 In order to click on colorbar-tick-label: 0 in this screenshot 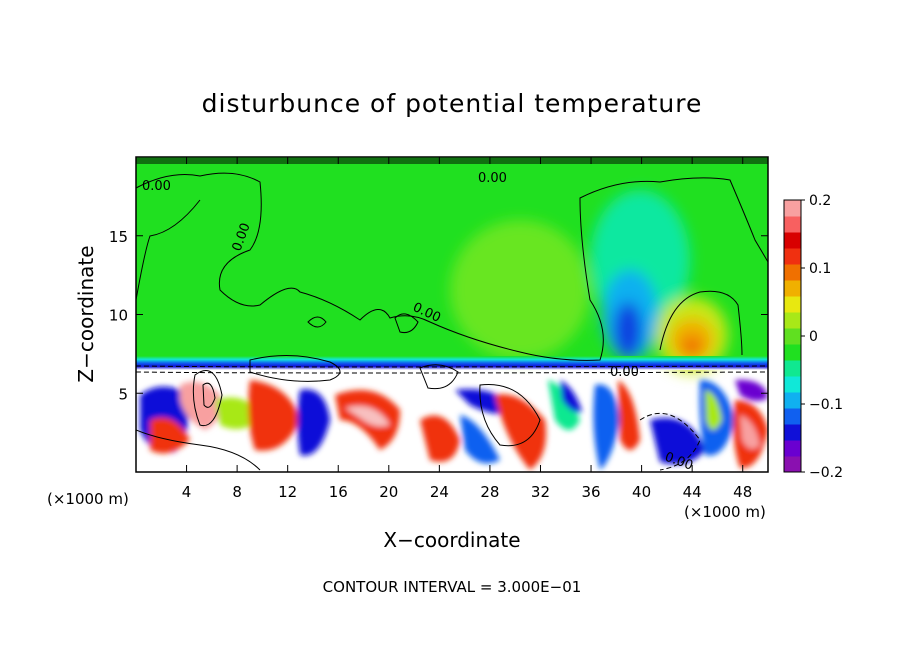, I will do `click(813, 337)`.